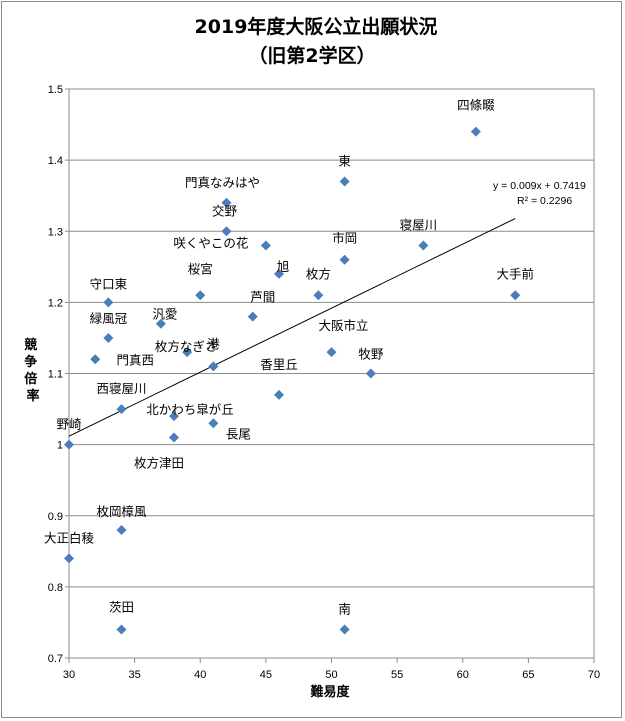  What do you see at coordinates (419, 224) in the screenshot?
I see `data-label: 寝屋川` at bounding box center [419, 224].